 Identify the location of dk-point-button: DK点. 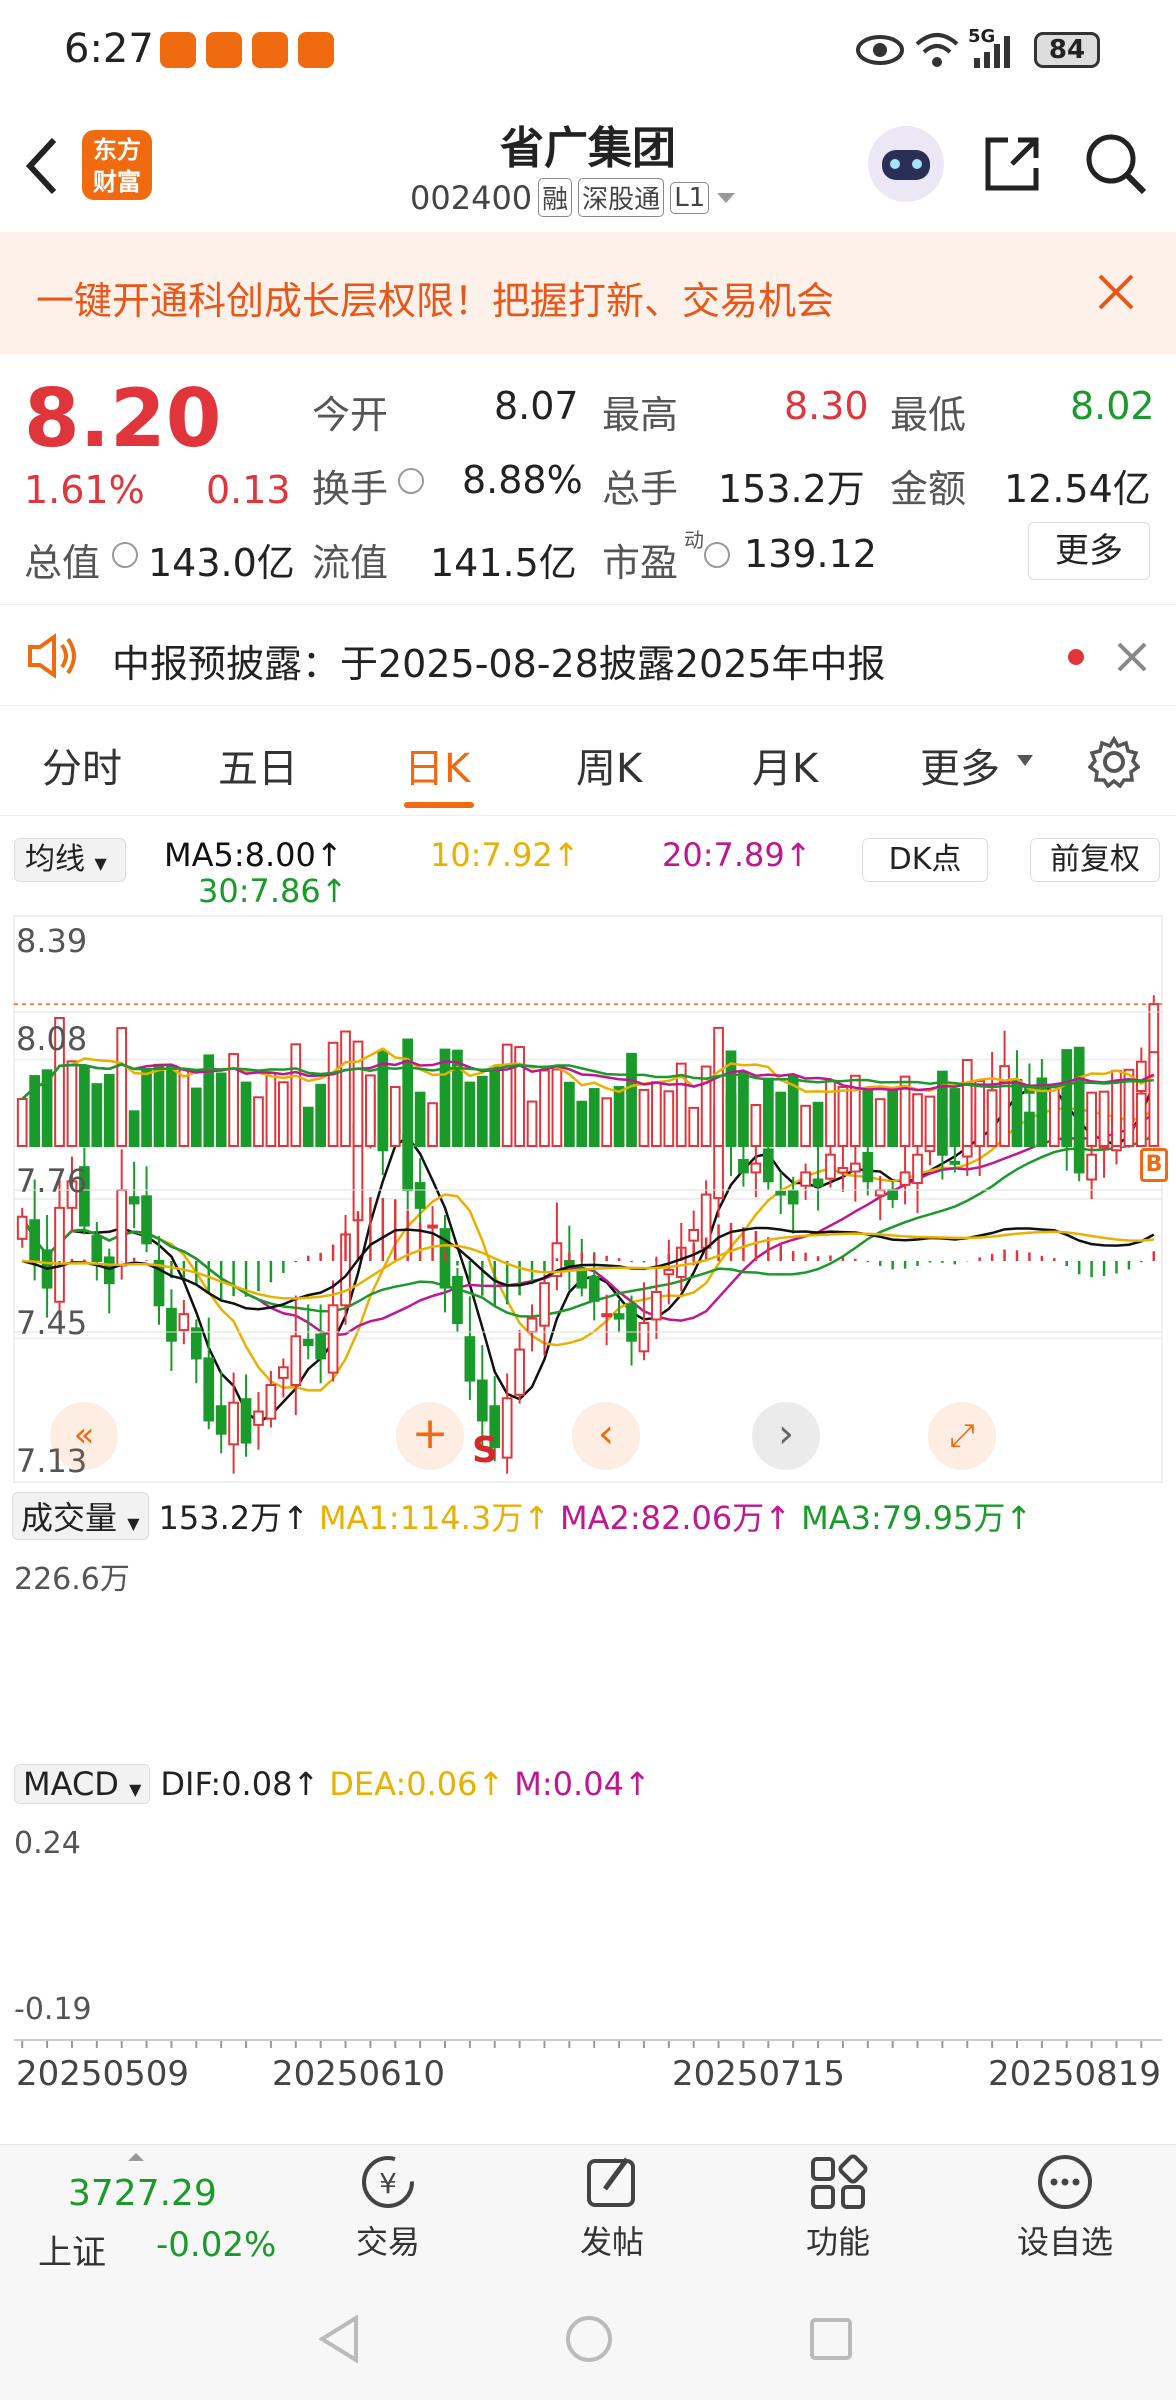
(925, 860).